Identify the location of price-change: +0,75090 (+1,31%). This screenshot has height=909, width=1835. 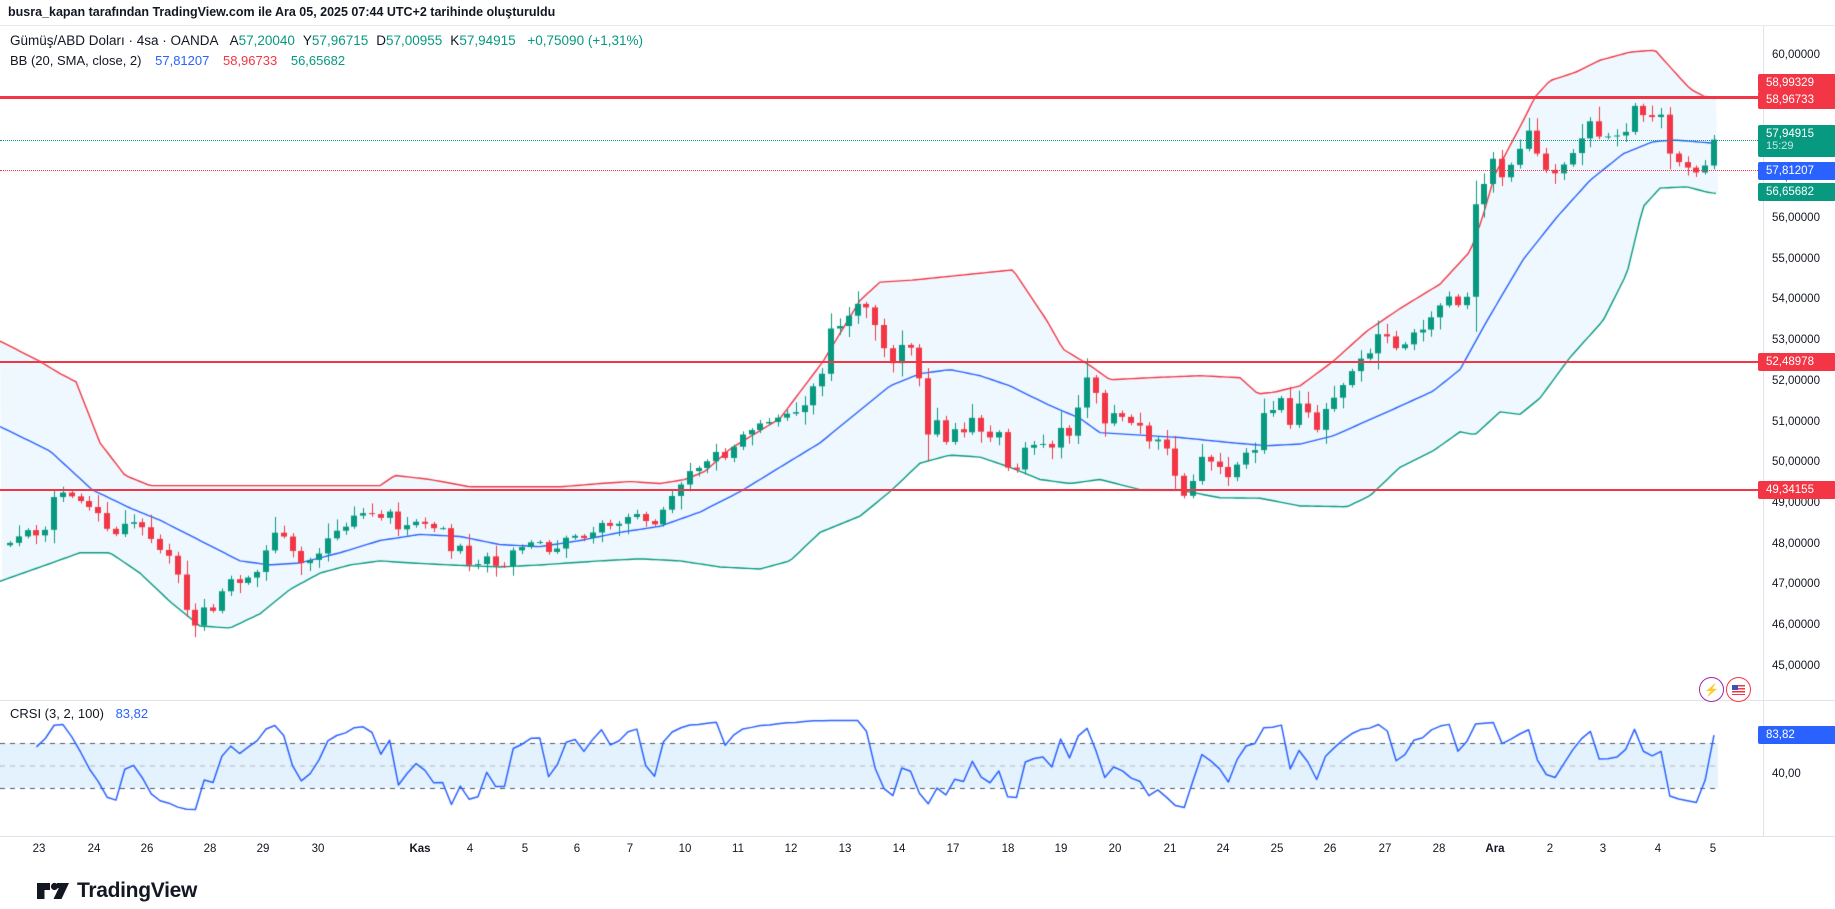
(585, 40).